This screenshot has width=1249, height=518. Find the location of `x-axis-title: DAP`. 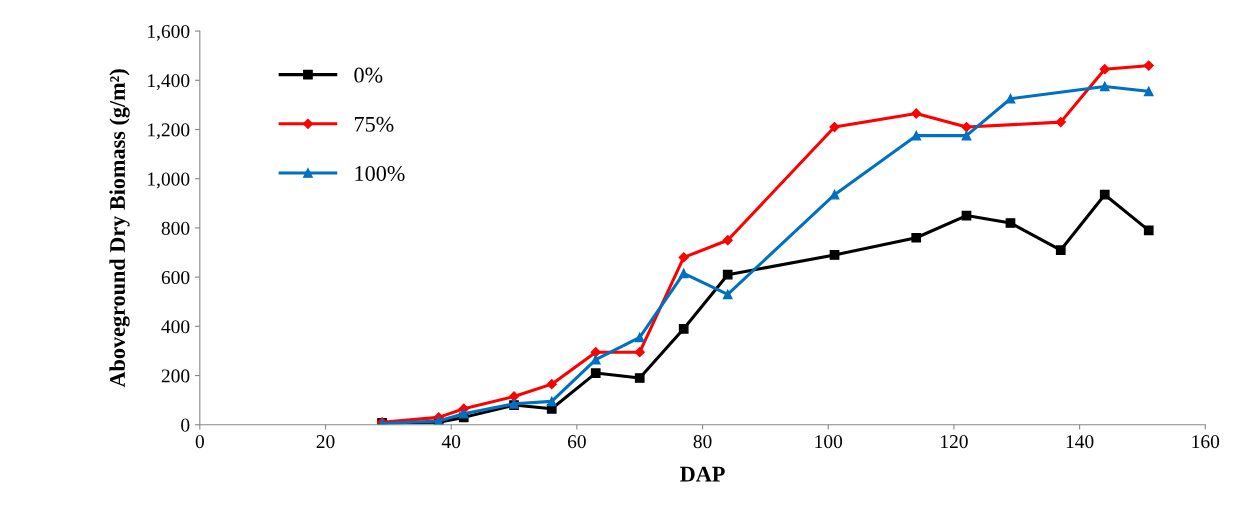

x-axis-title: DAP is located at coordinates (702, 474).